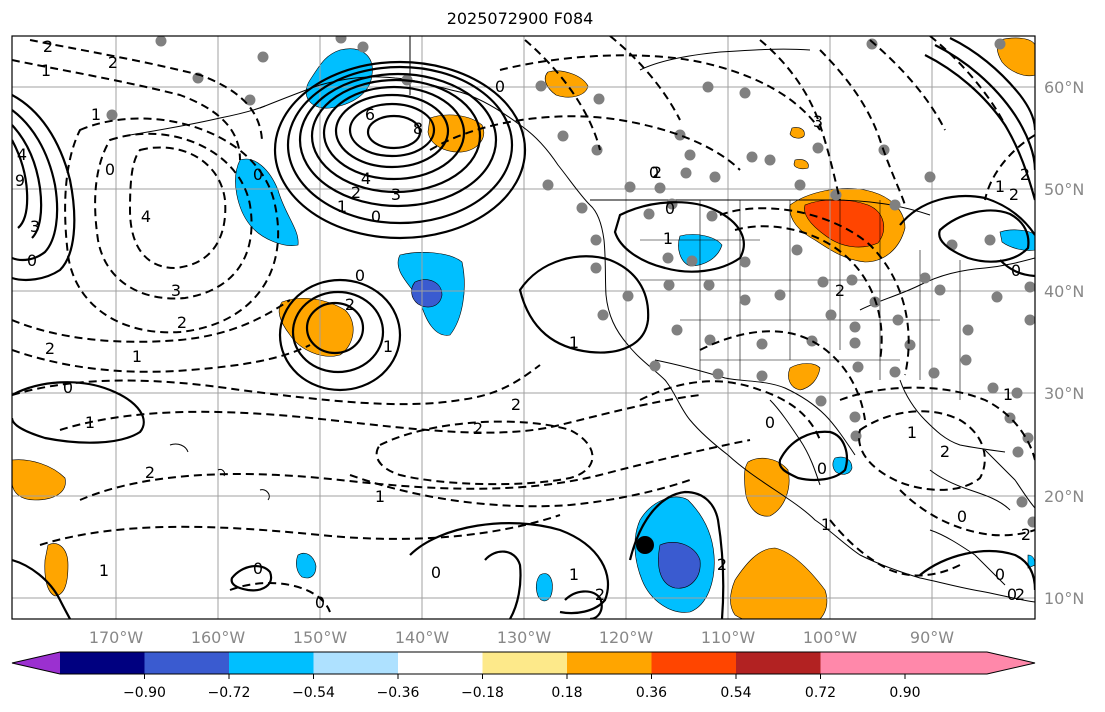 Image resolution: width=1105 pixels, height=712 pixels. Describe the element at coordinates (482, 693) in the screenshot. I see `colorbar-label: −0.18` at that location.